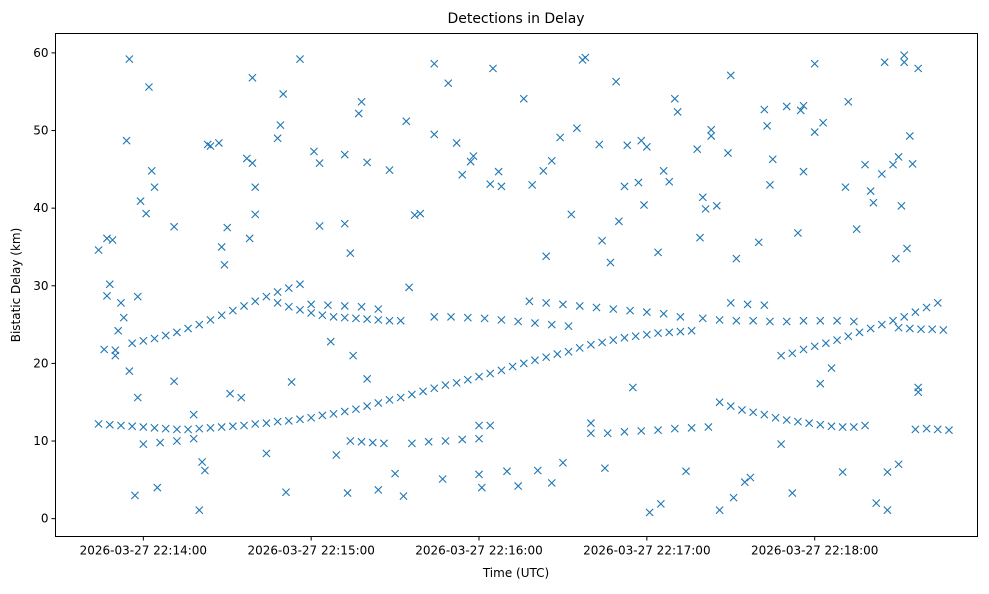 The image size is (989, 594). Describe the element at coordinates (40, 208) in the screenshot. I see `y-tick-label: 40` at that location.